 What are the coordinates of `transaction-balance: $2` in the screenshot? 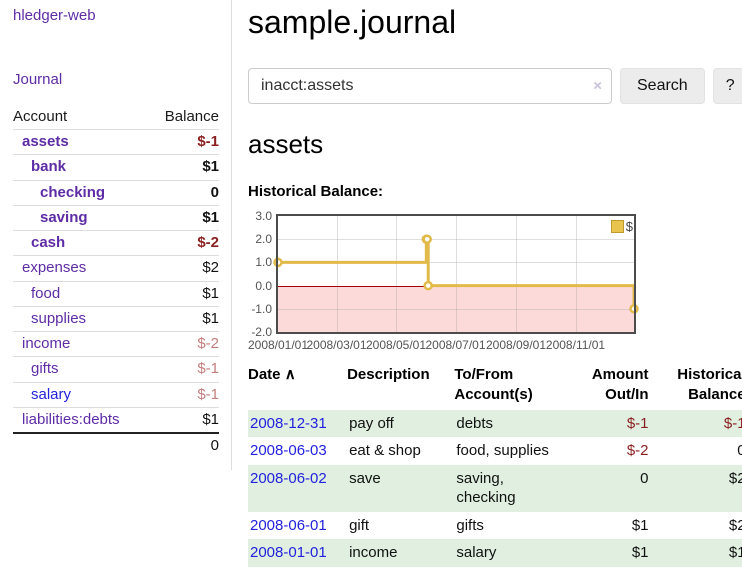 It's located at (735, 525).